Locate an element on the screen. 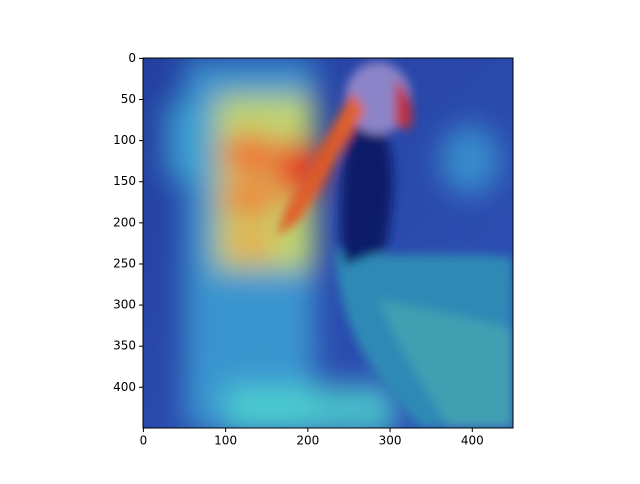  y-tick-label: 50 is located at coordinates (128, 99).